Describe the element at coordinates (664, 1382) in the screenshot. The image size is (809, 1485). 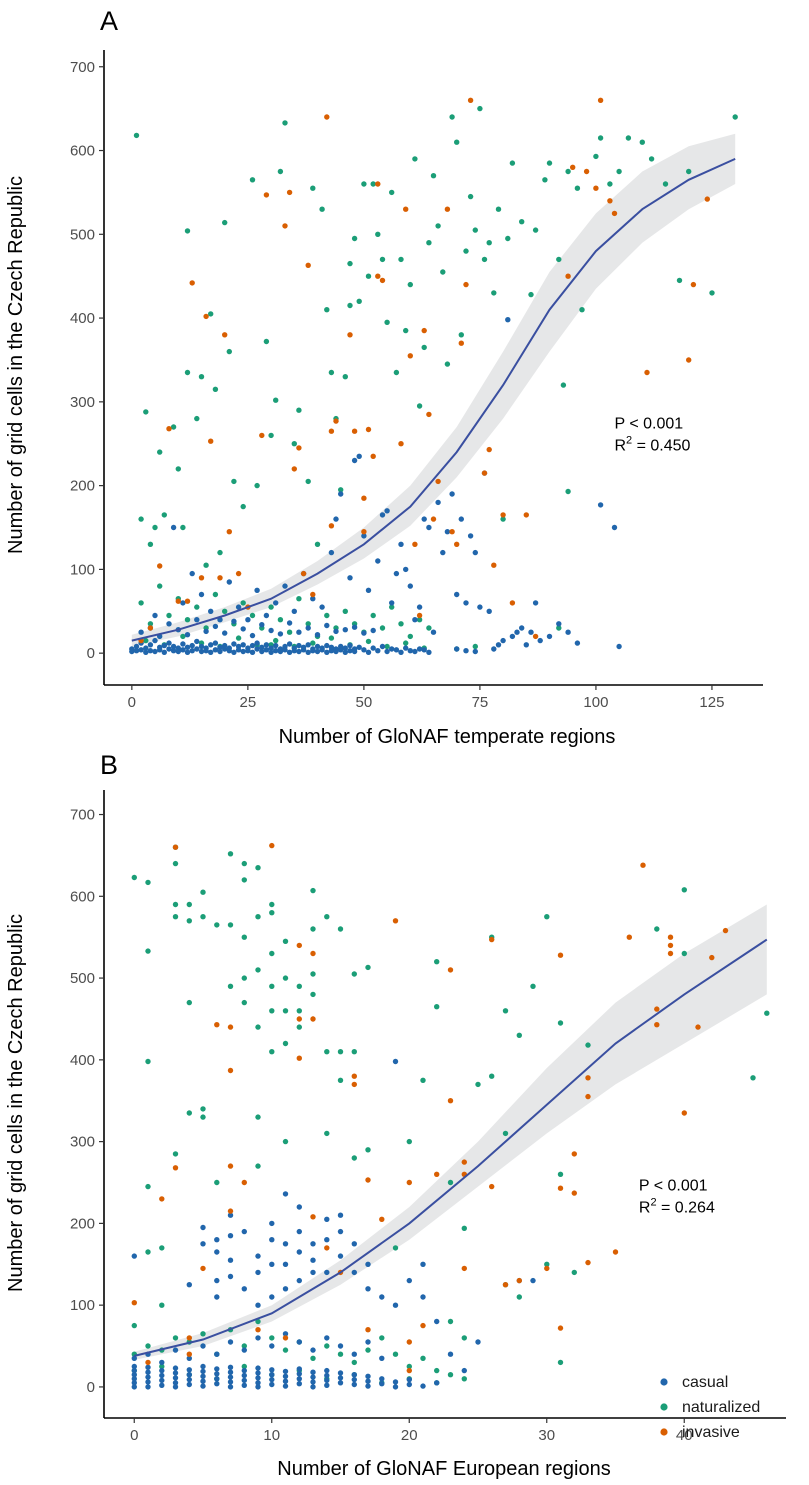
I see `legend-swatch-casual` at that location.